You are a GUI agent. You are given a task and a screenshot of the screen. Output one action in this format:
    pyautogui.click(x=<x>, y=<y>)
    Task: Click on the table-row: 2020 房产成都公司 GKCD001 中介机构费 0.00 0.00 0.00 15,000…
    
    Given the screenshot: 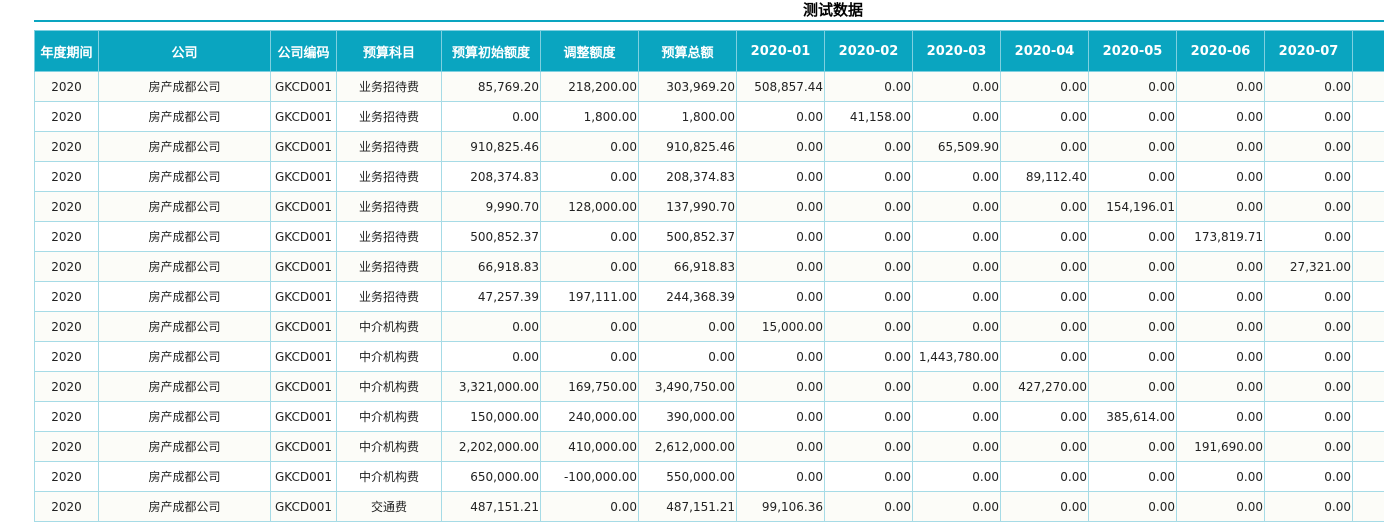 What is the action you would take?
    pyautogui.click(x=709, y=326)
    